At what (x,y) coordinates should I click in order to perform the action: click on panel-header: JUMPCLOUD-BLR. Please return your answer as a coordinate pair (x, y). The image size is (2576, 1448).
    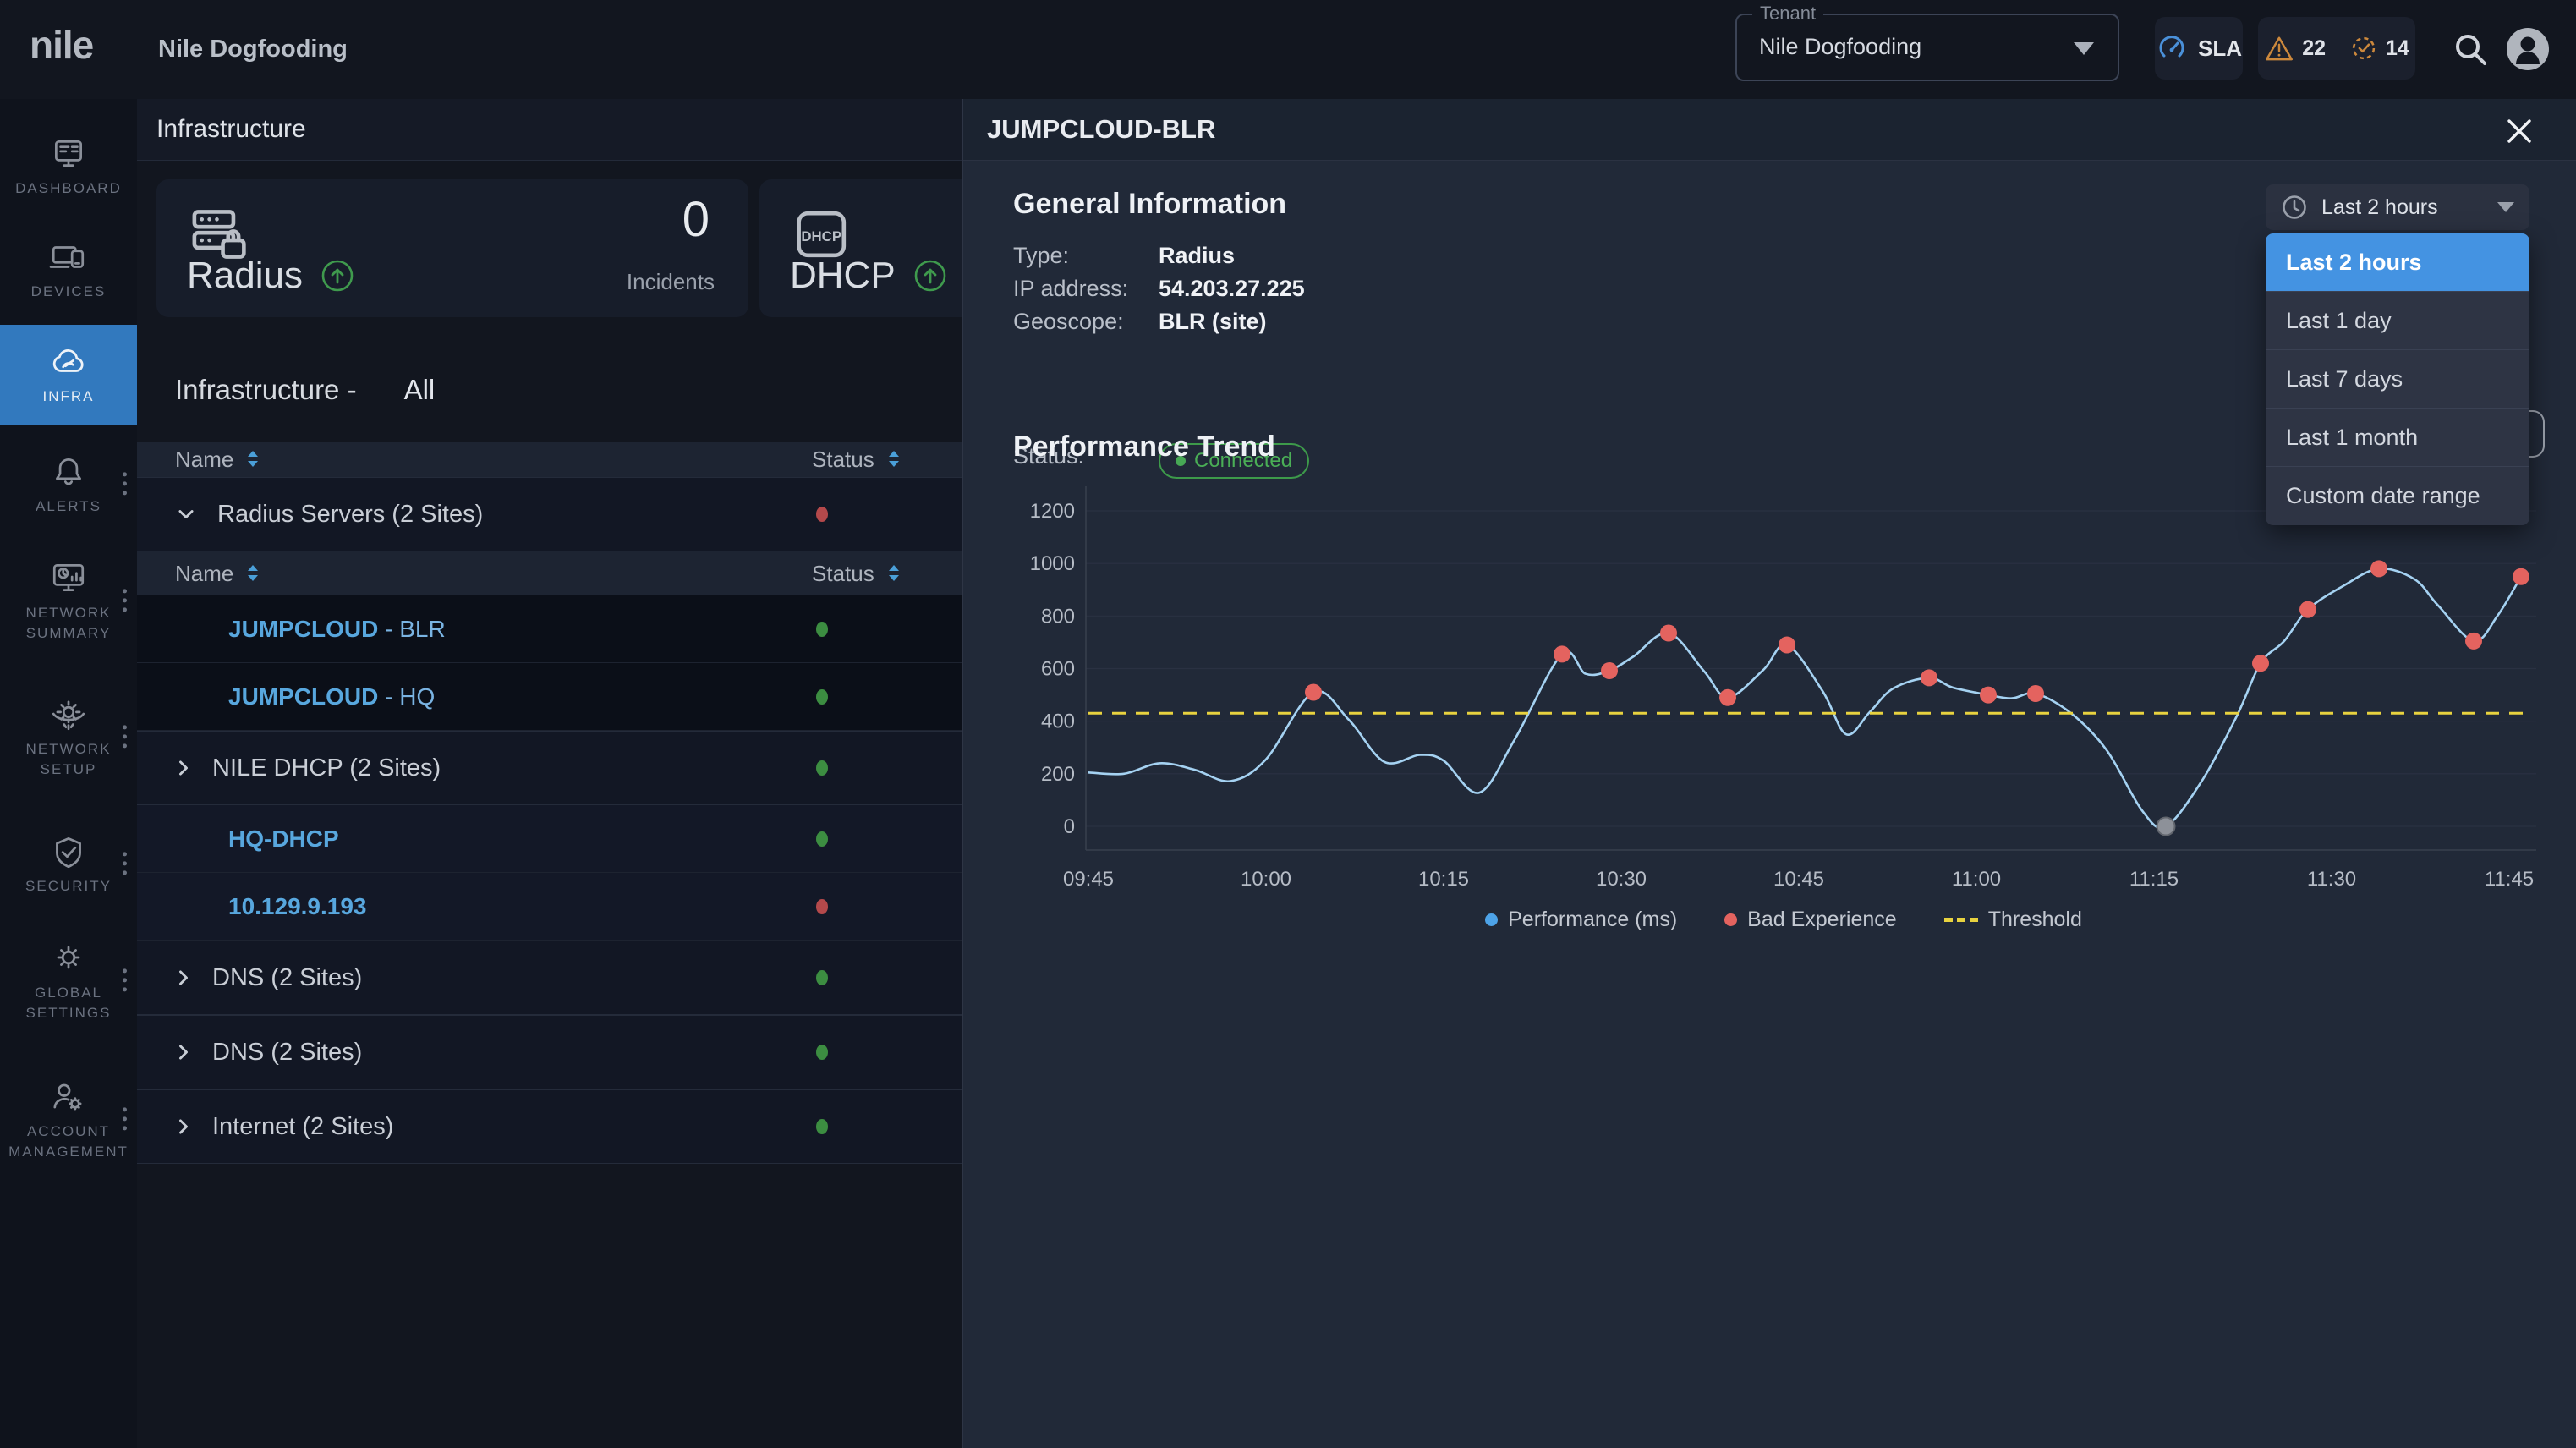
    Looking at the image, I should click on (1769, 130).